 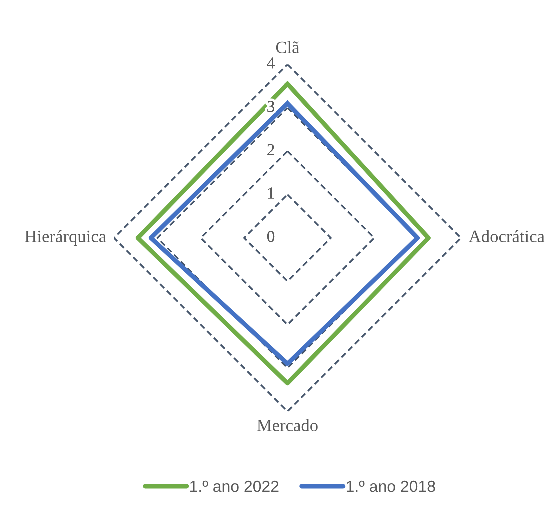 What do you see at coordinates (271, 193) in the screenshot?
I see `y-tick-label: 1` at bounding box center [271, 193].